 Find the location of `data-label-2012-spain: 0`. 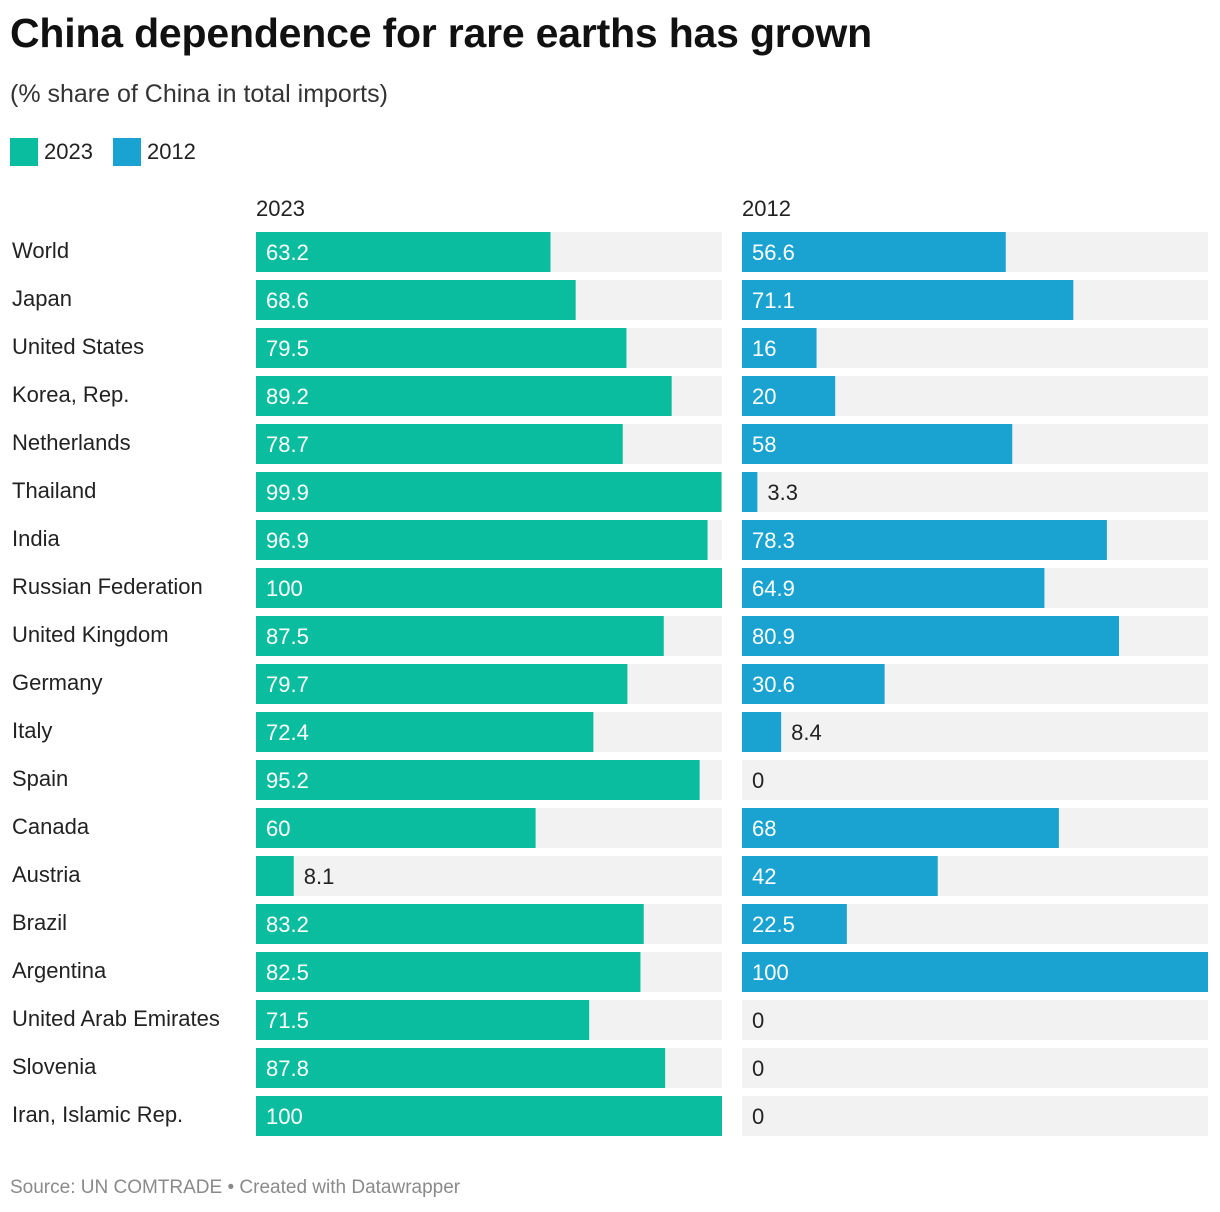

data-label-2012-spain: 0 is located at coordinates (758, 780).